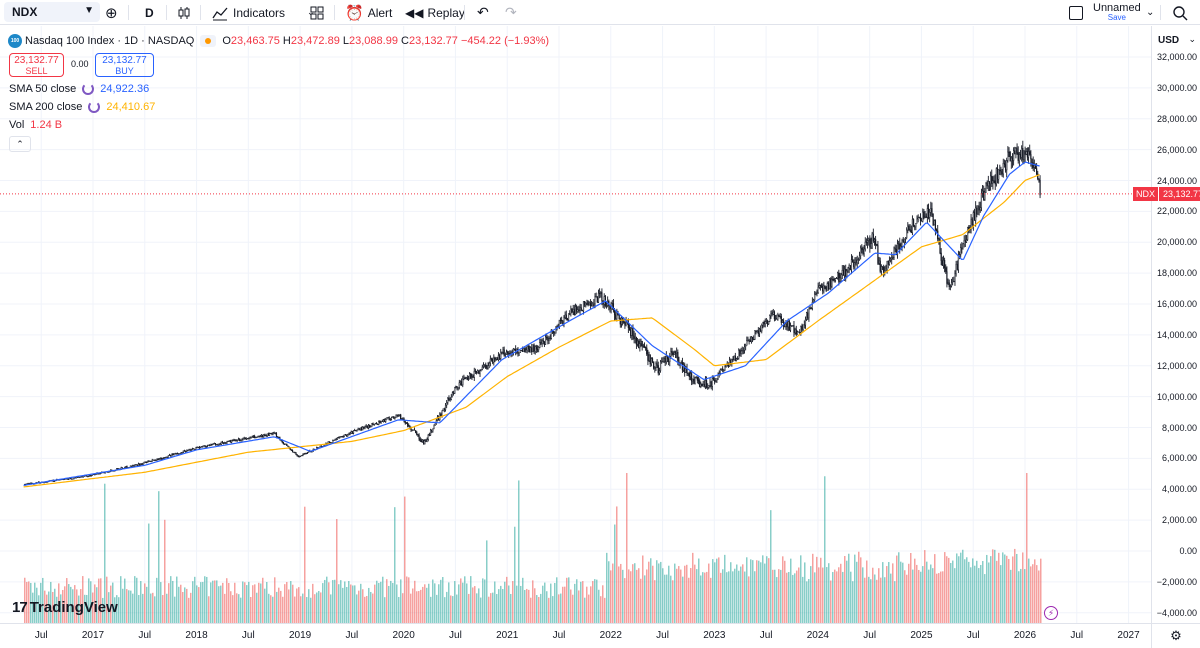 This screenshot has height=648, width=1200. Describe the element at coordinates (1076, 12) in the screenshot. I see `layout-checkbox` at that location.